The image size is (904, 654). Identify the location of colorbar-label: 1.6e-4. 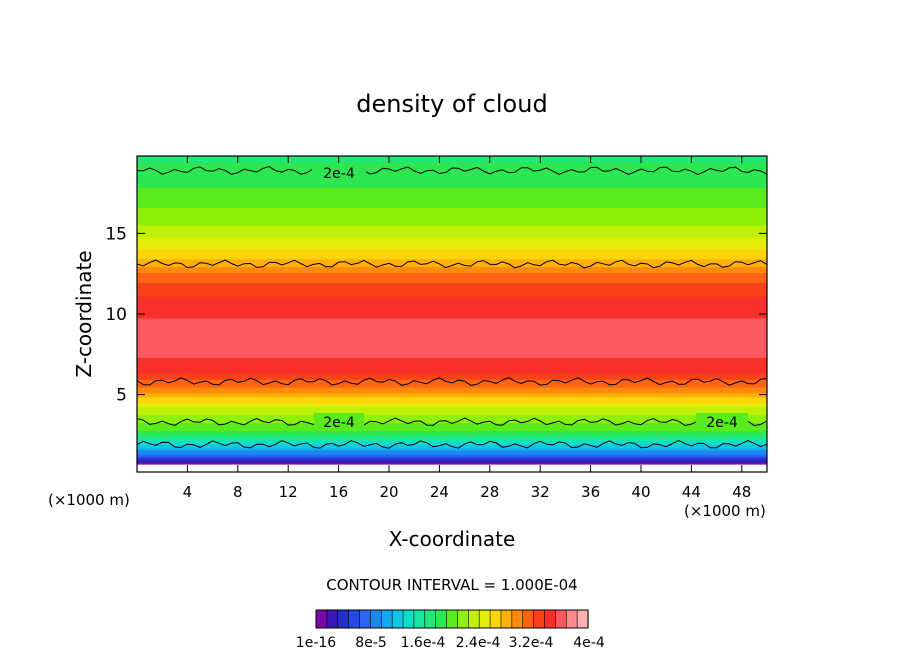
(423, 643).